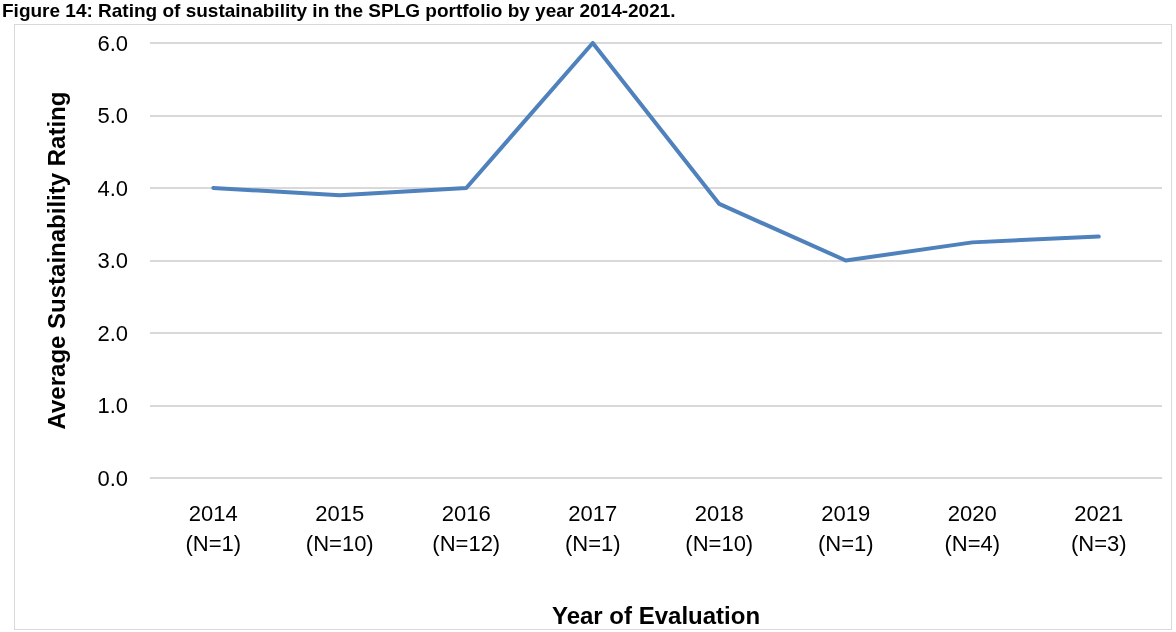 This screenshot has height=632, width=1176. I want to click on y-axis-title: Average Sustainability Rating, so click(56, 260).